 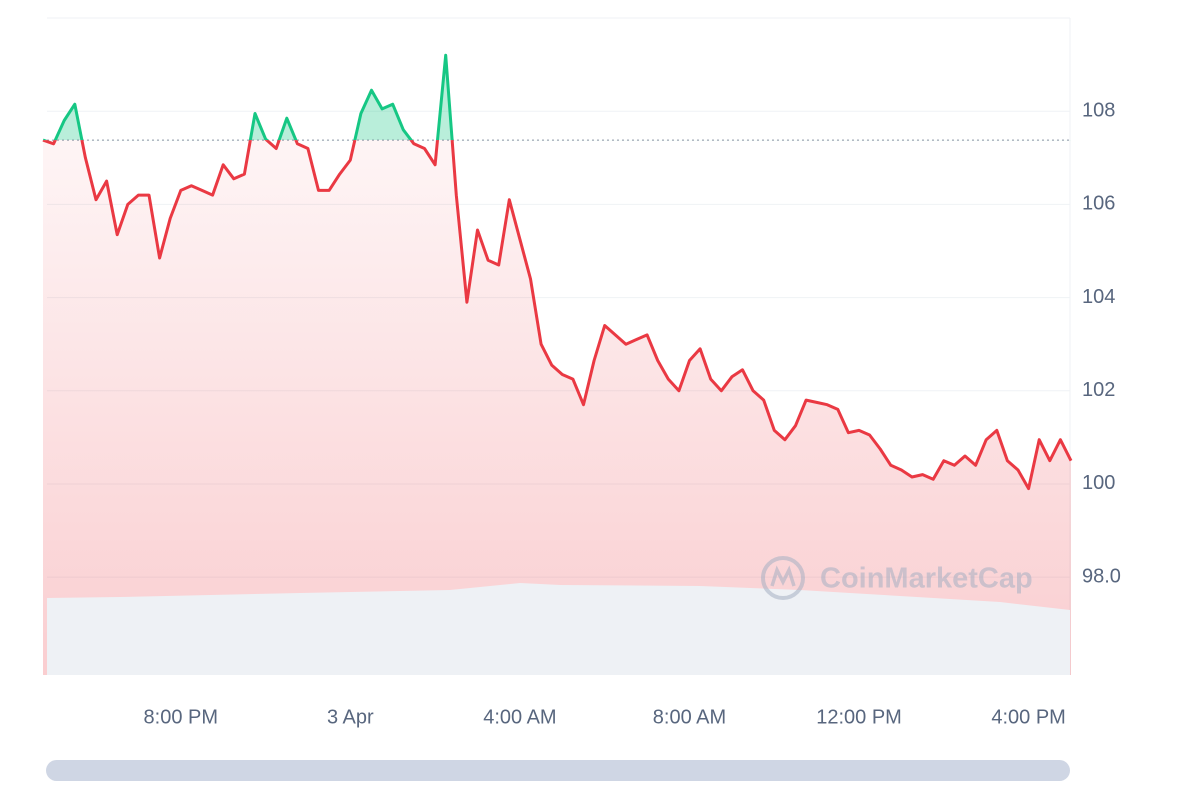 What do you see at coordinates (1098, 390) in the screenshot?
I see `y-tick-label: 102` at bounding box center [1098, 390].